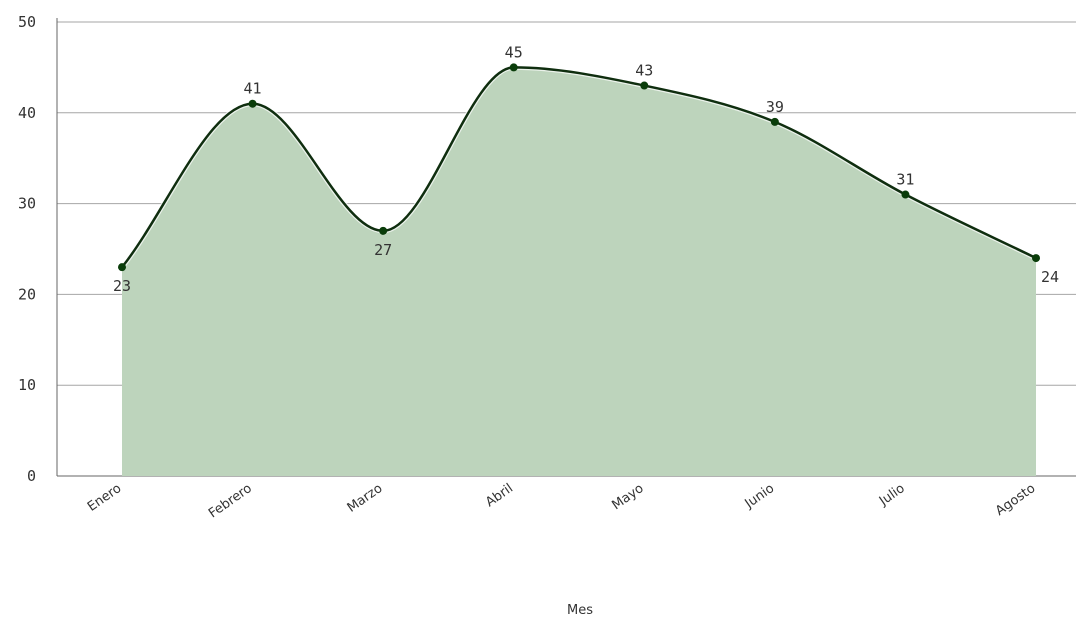 This screenshot has width=1076, height=618. I want to click on x-tick-label: Agosto, so click(1015, 500).